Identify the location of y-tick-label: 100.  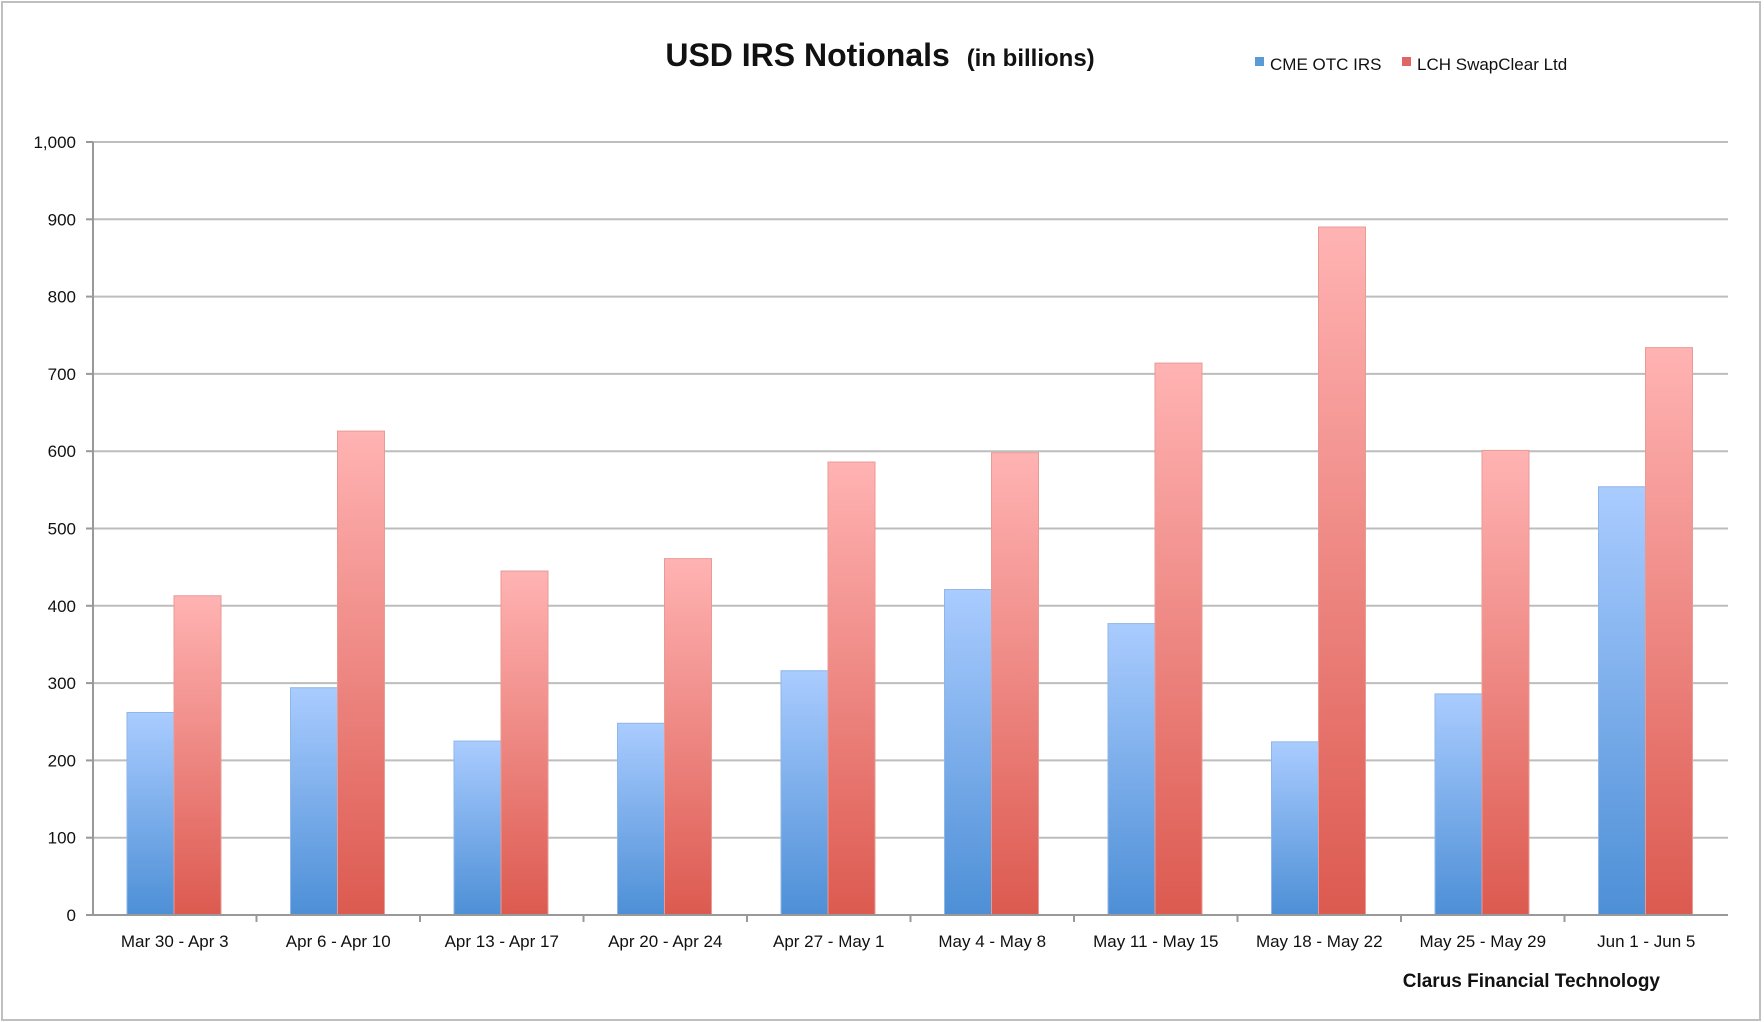
(62, 838).